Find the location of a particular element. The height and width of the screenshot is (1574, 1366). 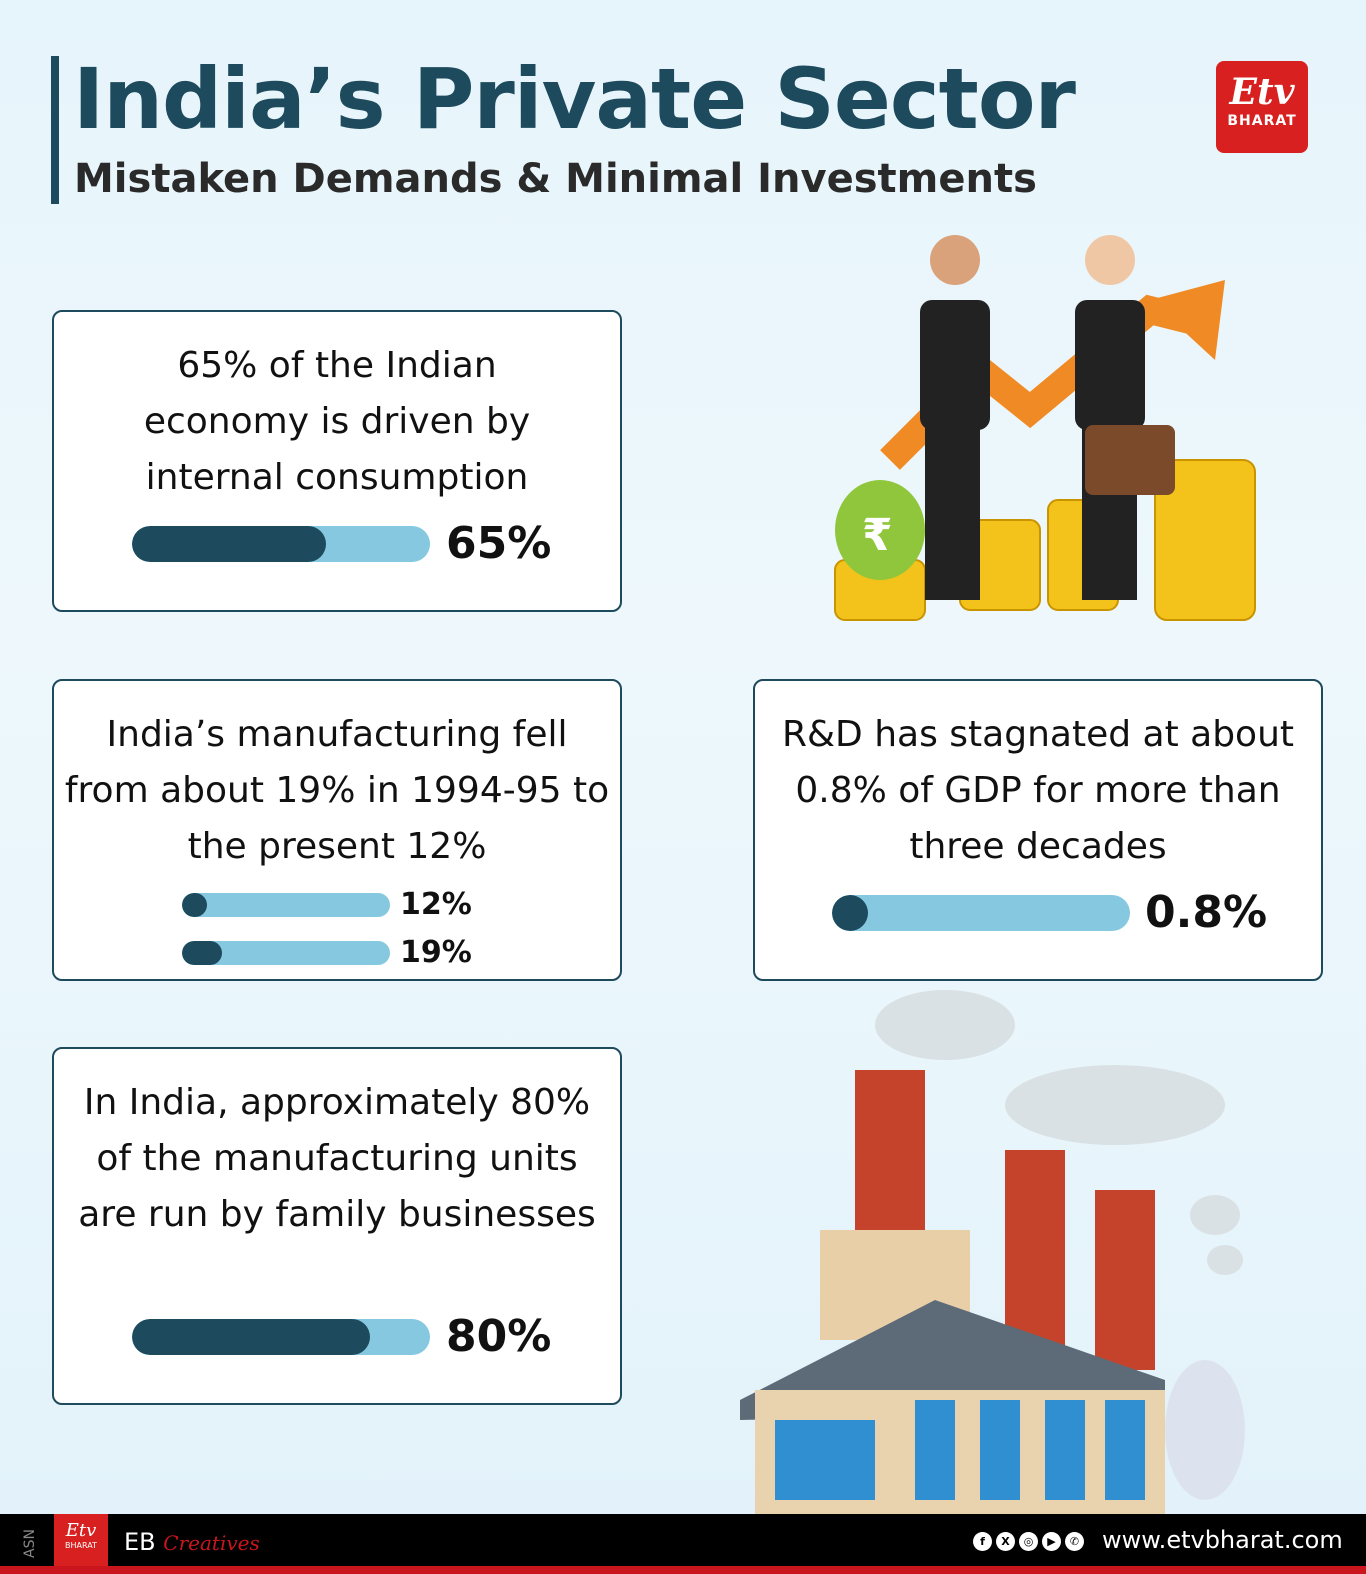

factory-illustration is located at coordinates (992, 1252).